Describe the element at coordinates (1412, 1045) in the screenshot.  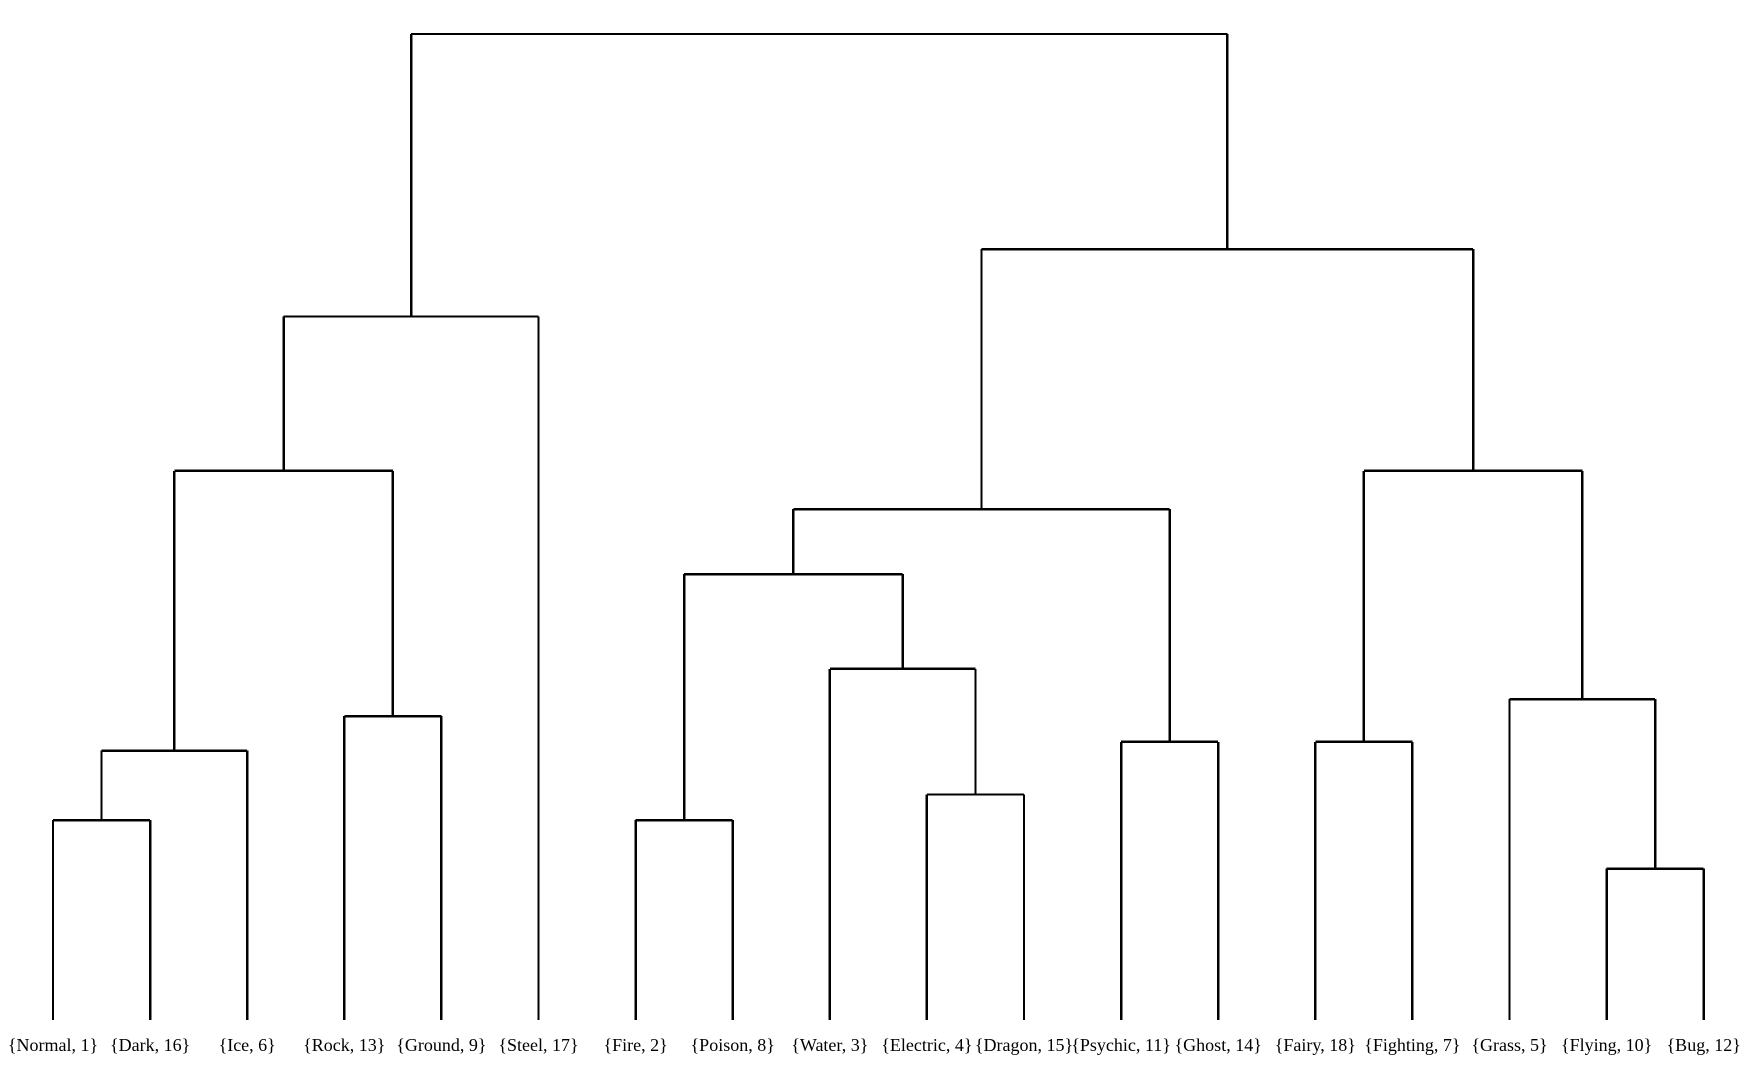
I see `leaf-label: {Fighting, 7}` at that location.